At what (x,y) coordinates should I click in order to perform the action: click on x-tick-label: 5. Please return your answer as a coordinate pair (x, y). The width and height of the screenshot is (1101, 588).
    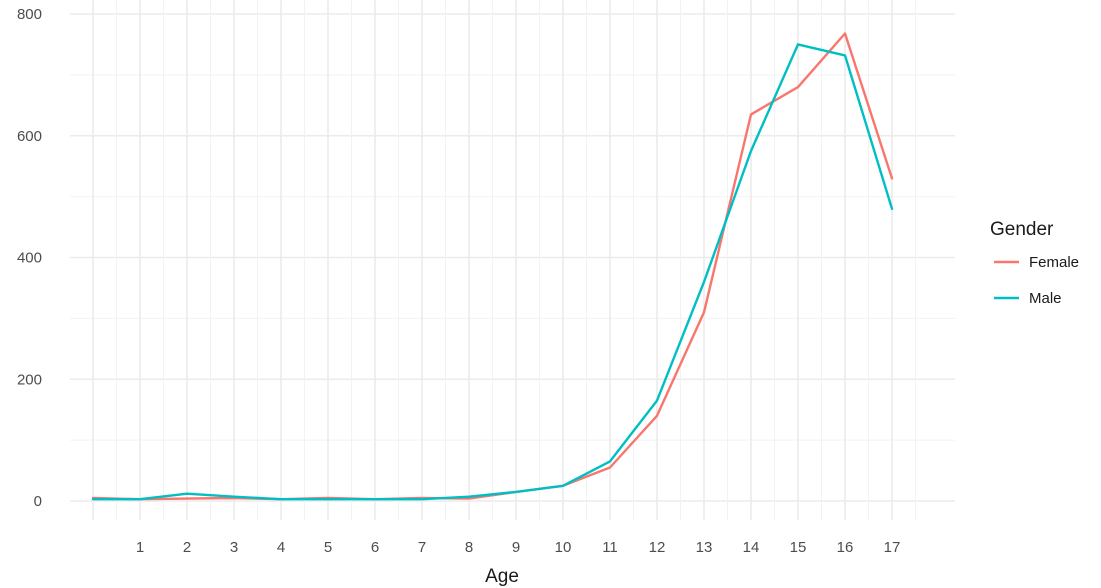
    Looking at the image, I should click on (328, 547).